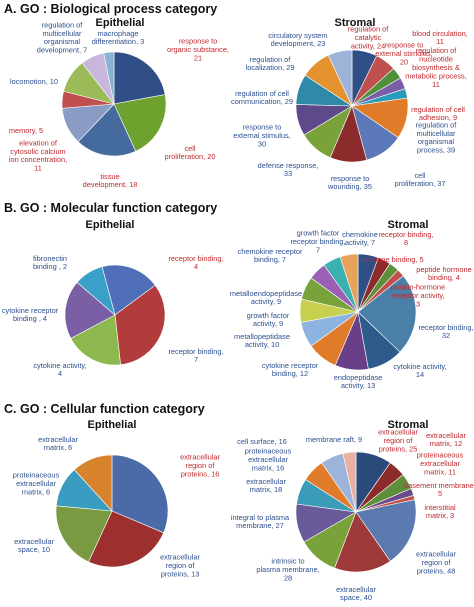 Image resolution: width=474 pixels, height=607 pixels. What do you see at coordinates (195, 355) in the screenshot?
I see `slice-label: receptor binding, 7` at bounding box center [195, 355].